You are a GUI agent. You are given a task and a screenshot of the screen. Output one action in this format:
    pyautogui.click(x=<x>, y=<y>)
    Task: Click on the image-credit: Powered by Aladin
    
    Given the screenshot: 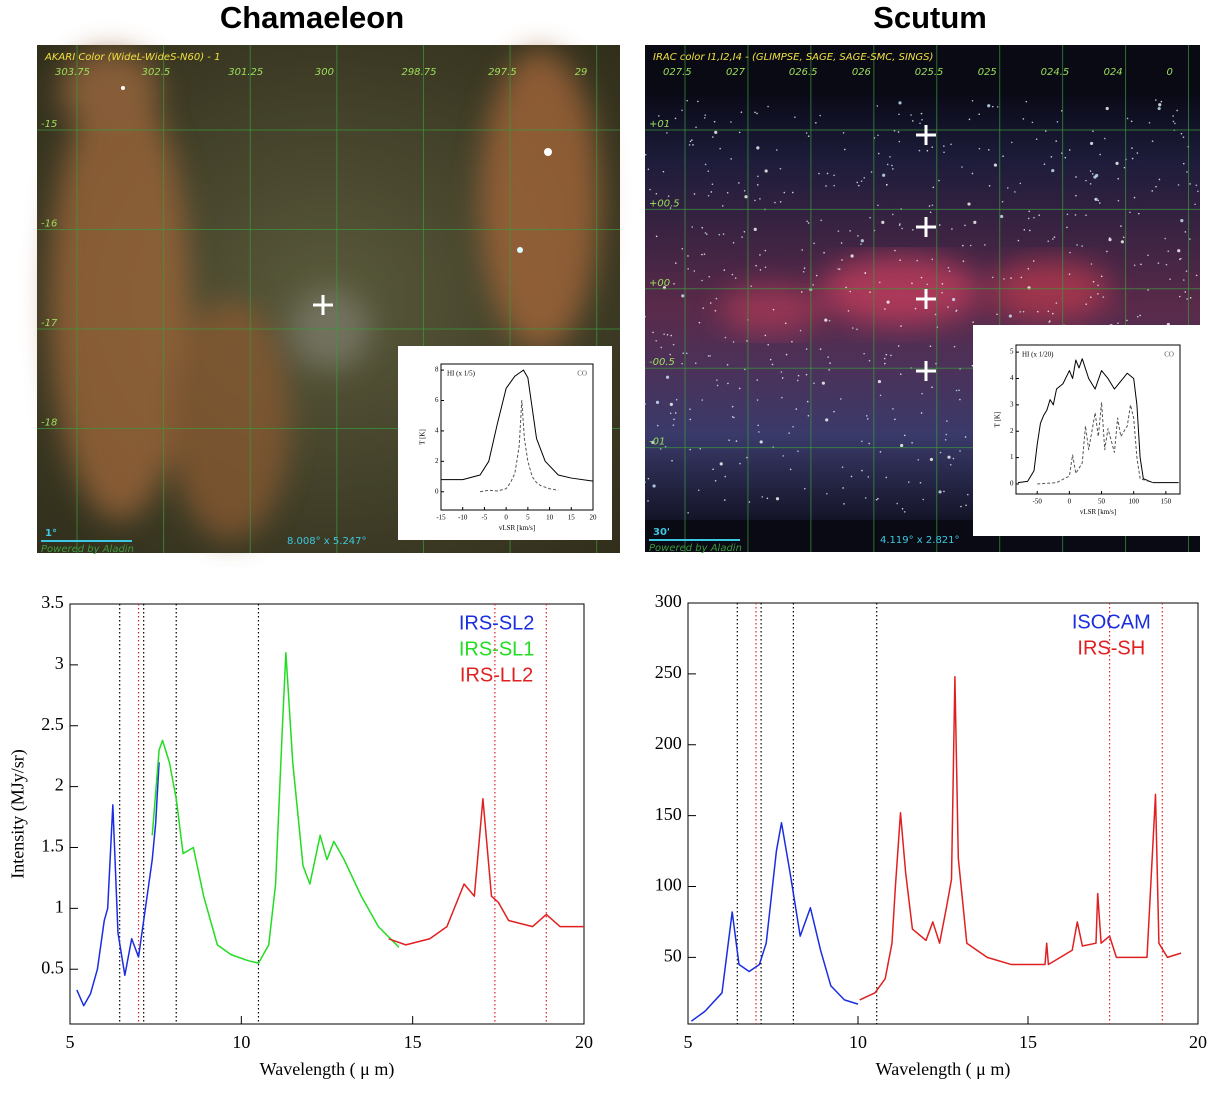 What is the action you would take?
    pyautogui.click(x=87, y=549)
    